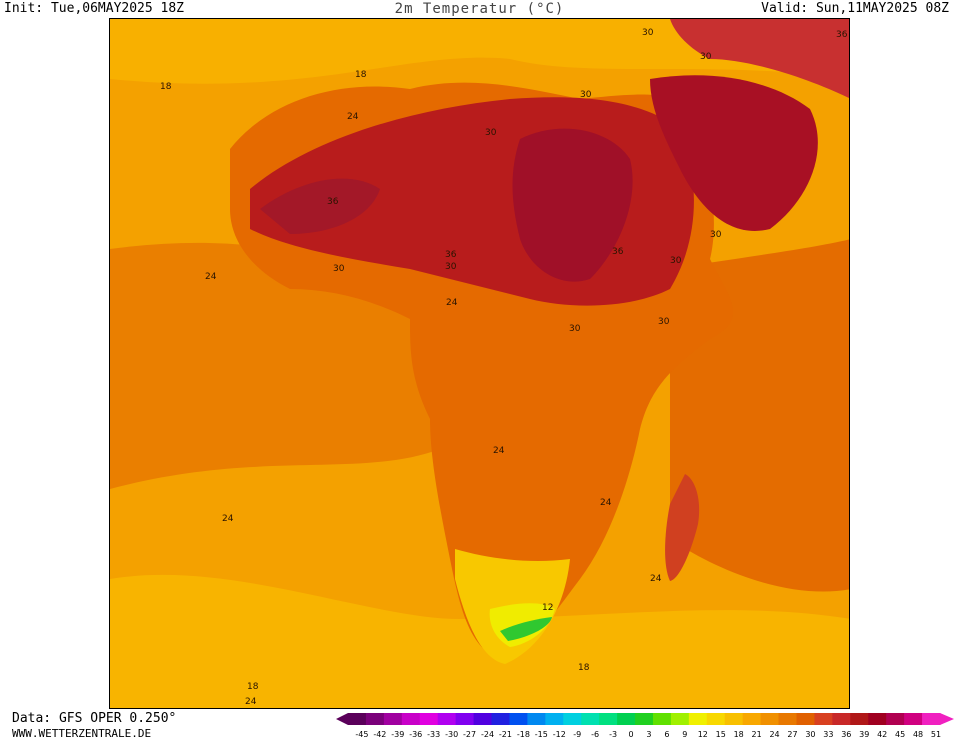 This screenshot has width=959, height=741. I want to click on legend-tick-label: 12, so click(703, 734).